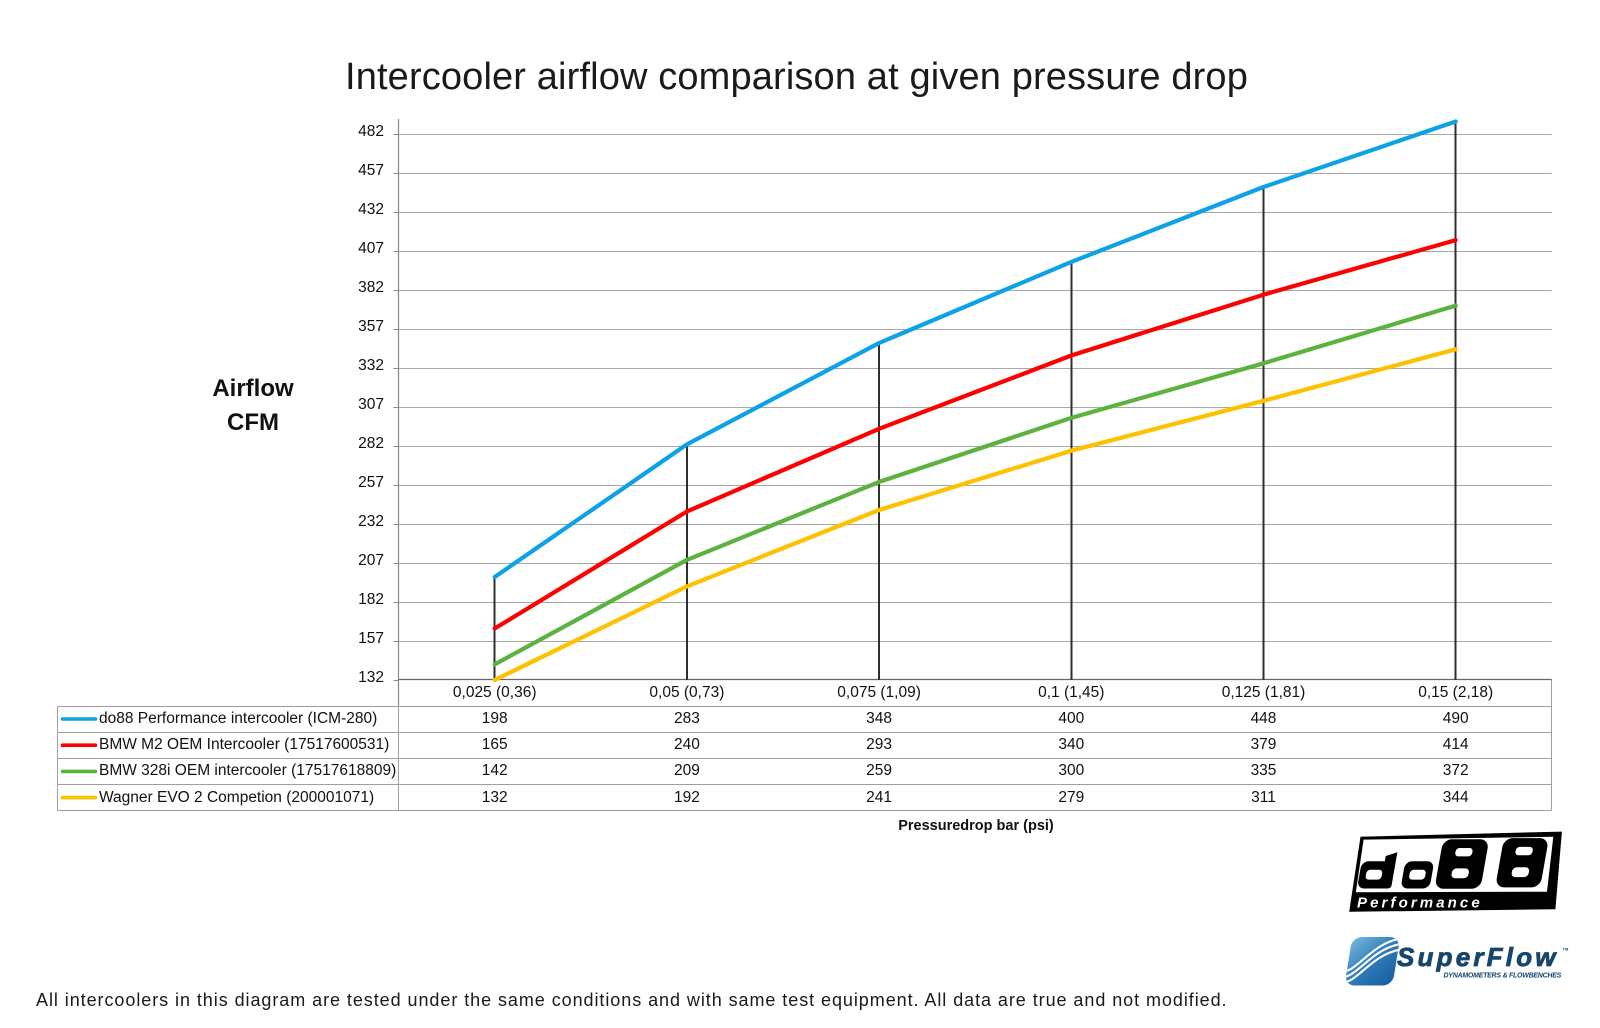 The width and height of the screenshot is (1600, 1028). What do you see at coordinates (1478, 957) in the screenshot?
I see `svg-text: SuperFlow` at bounding box center [1478, 957].